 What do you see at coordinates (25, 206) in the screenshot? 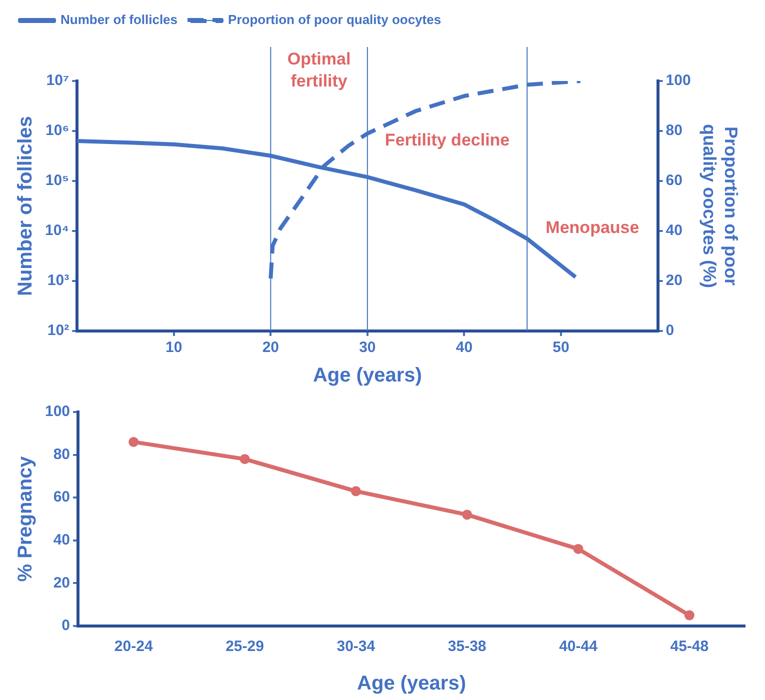
I see `y-axis-title: Number of follicles` at bounding box center [25, 206].